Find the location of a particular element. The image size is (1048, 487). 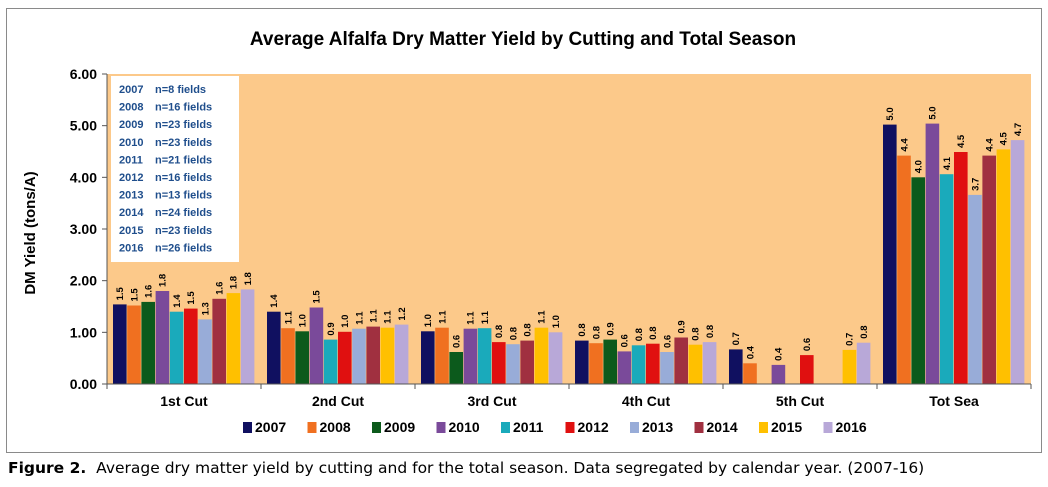

legend-swatch-2016 is located at coordinates (828, 427).